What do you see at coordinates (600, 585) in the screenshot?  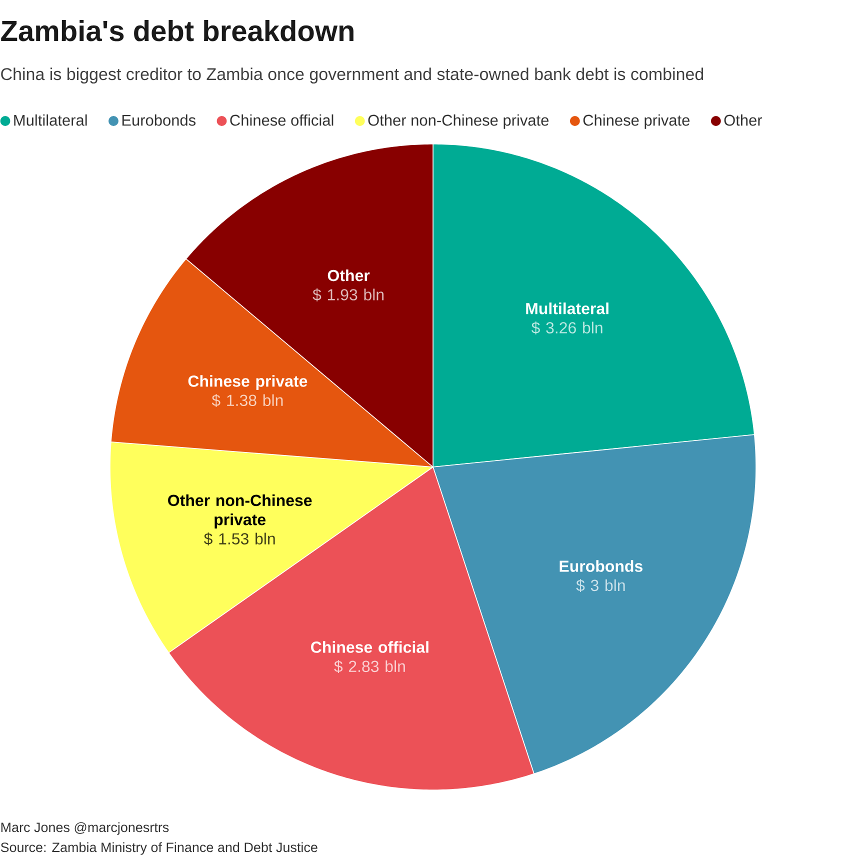 I see `data-label: $ 3 bln` at bounding box center [600, 585].